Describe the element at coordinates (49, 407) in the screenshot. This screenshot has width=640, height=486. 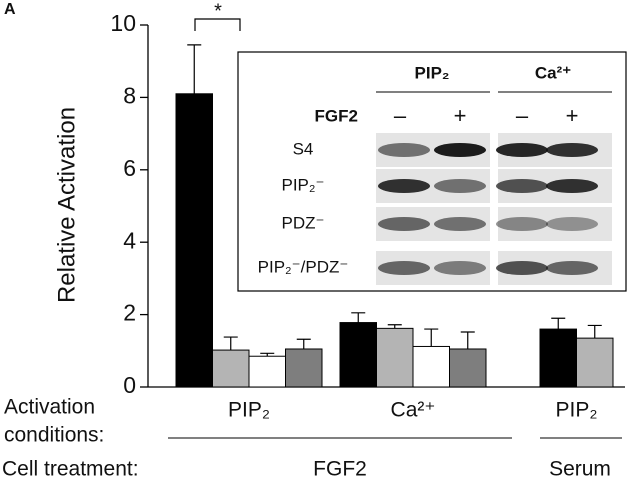
I see `activation-label: Activation` at that location.